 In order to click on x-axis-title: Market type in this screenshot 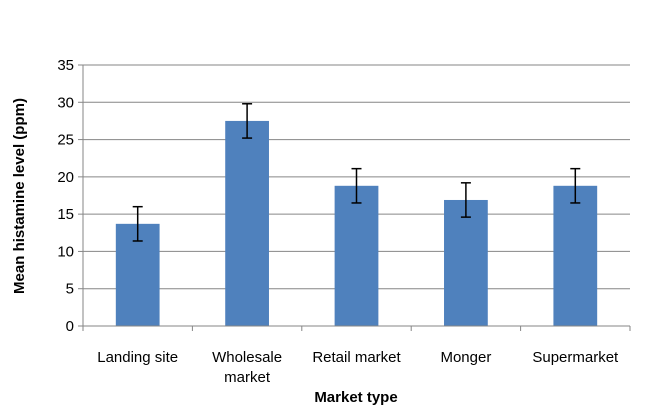, I will do `click(355, 397)`.